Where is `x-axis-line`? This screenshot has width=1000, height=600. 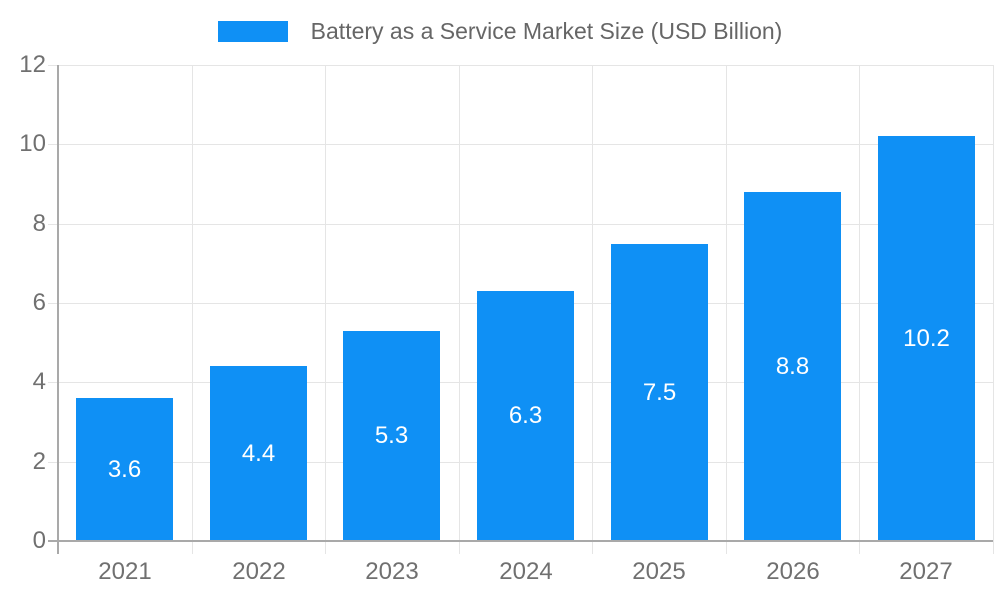 x-axis-line is located at coordinates (520, 541).